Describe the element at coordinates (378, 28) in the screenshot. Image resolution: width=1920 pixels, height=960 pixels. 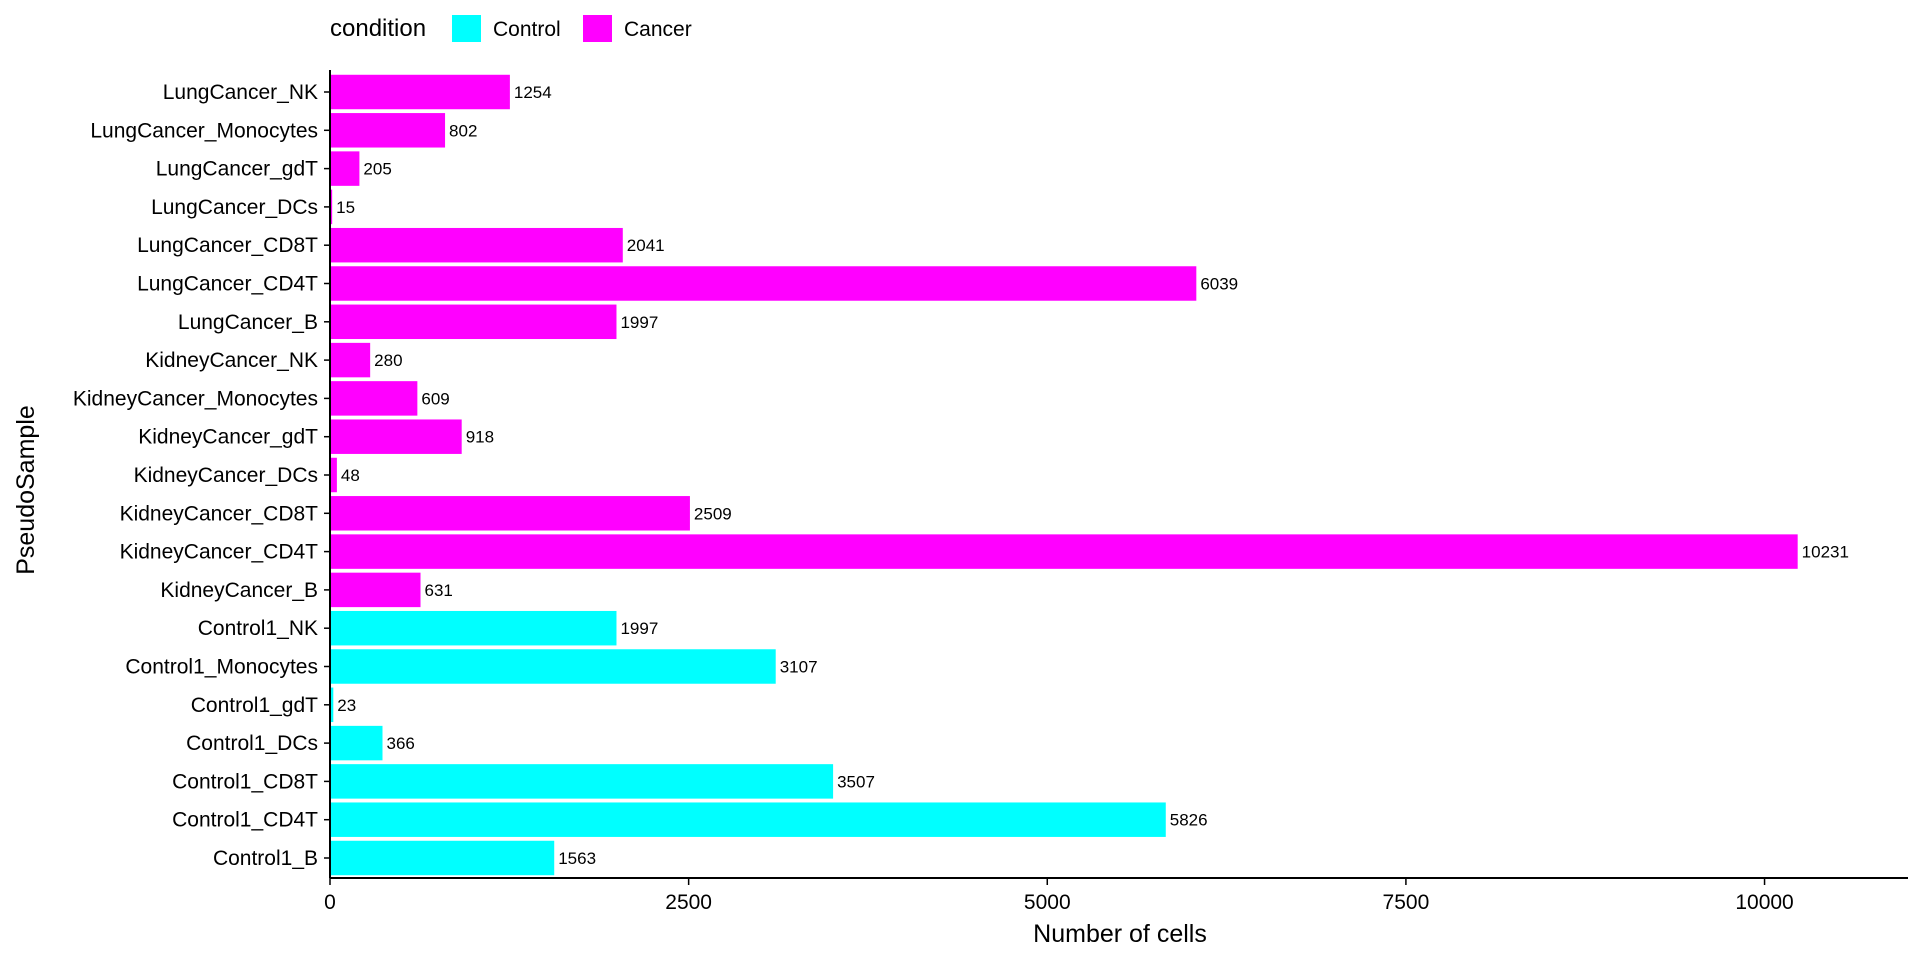
I see `legend-title: condition` at that location.